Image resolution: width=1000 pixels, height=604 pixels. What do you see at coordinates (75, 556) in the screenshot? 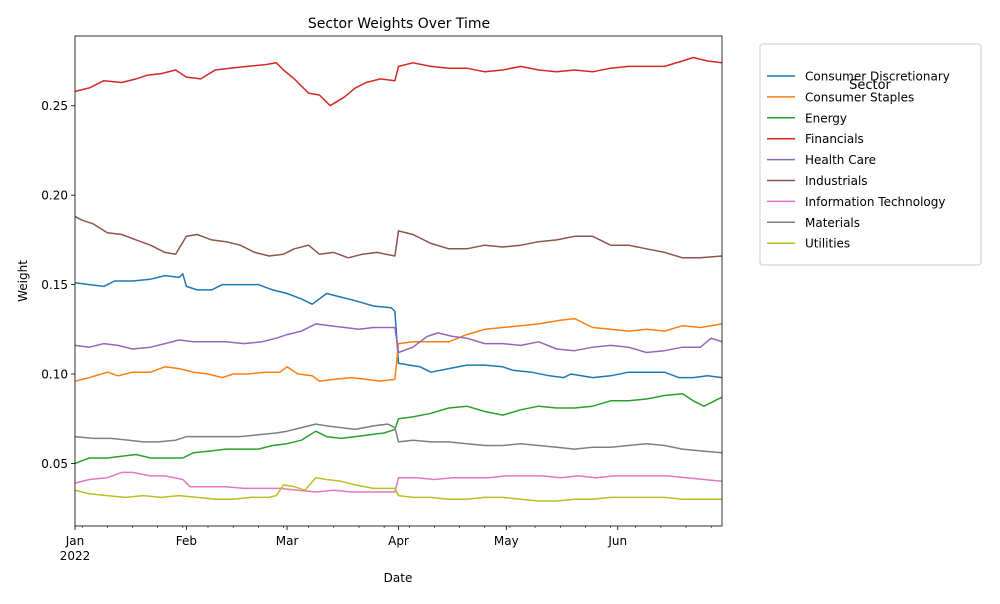
I see `x-tick-sublabel: 2022` at bounding box center [75, 556].